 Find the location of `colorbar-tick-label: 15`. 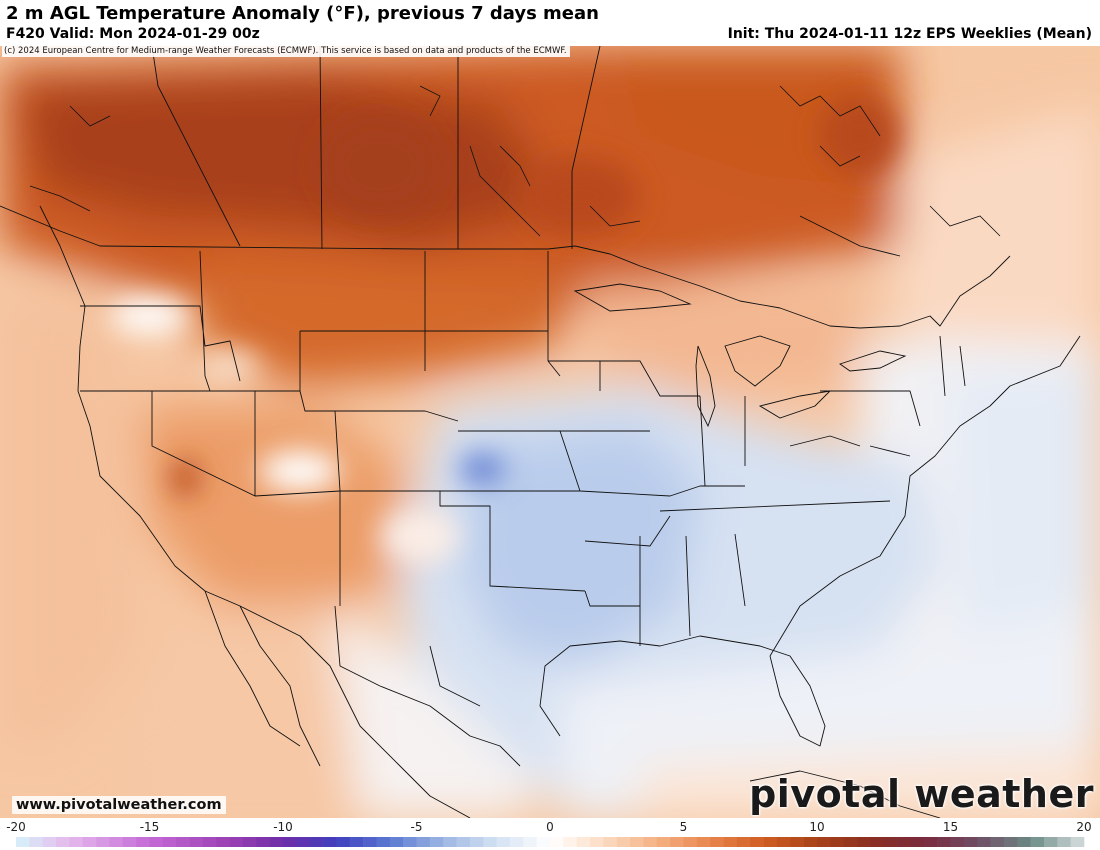

colorbar-tick-label: 15 is located at coordinates (950, 827).